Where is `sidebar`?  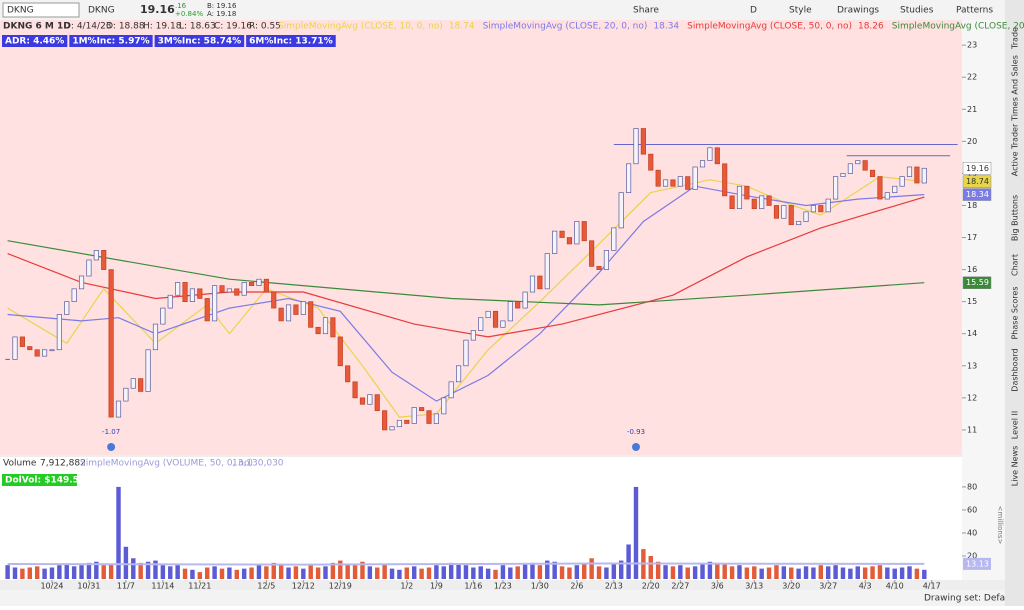
sidebar is located at coordinates (1014, 303).